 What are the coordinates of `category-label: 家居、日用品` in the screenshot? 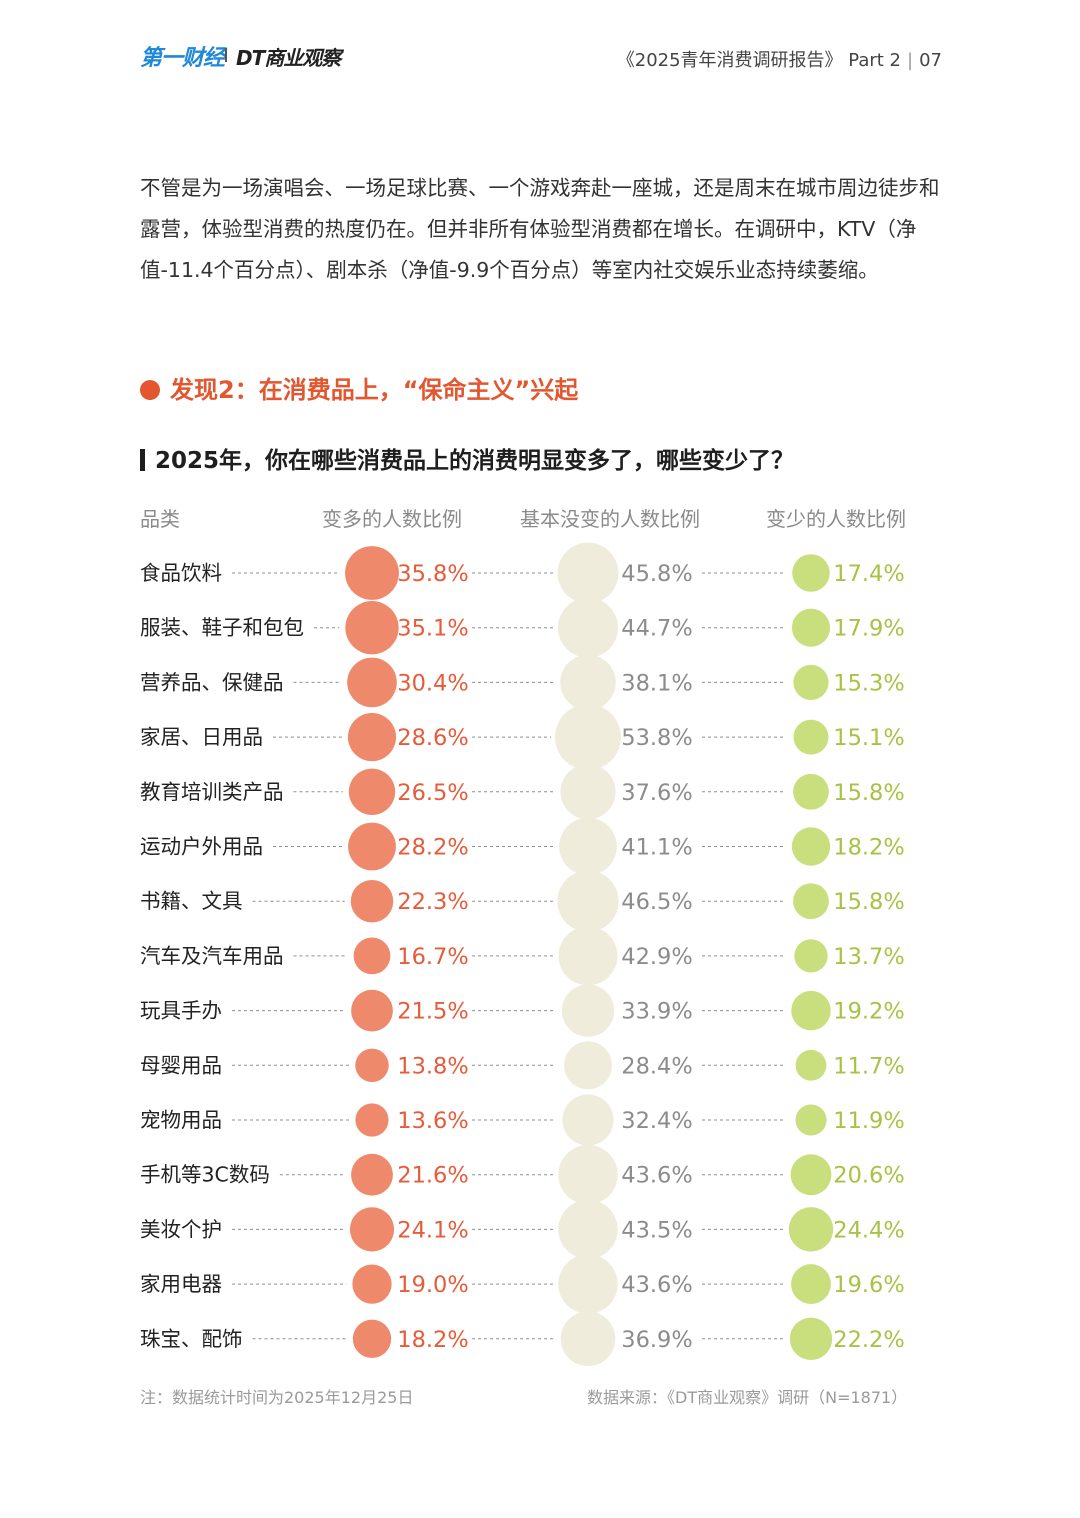 It's located at (201, 737).